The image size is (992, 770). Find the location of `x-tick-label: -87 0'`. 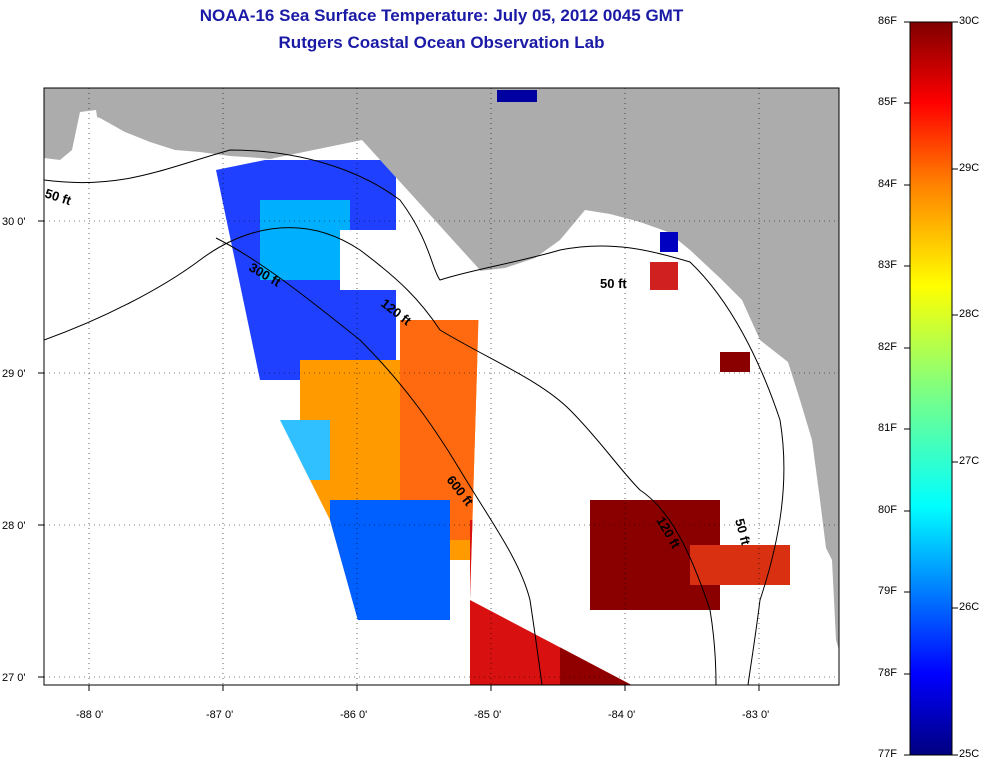

x-tick-label: -87 0' is located at coordinates (219, 715).